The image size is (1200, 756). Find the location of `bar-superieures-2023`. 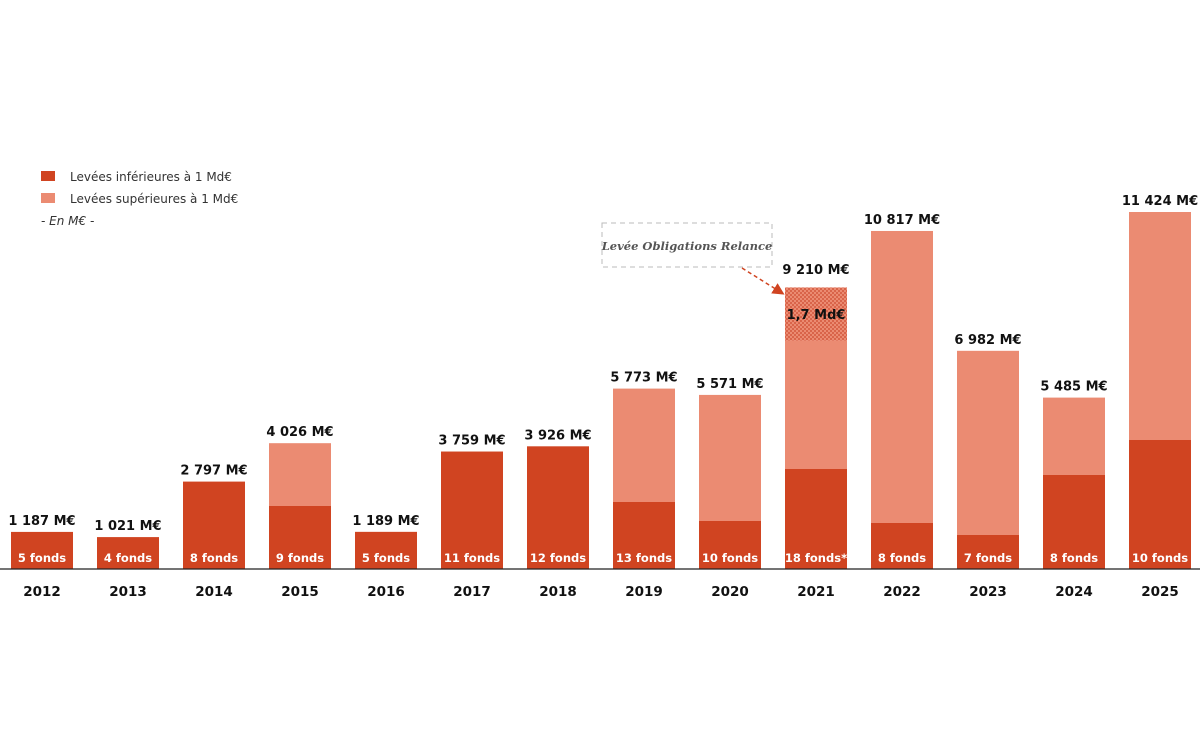

bar-superieures-2023 is located at coordinates (988, 442).